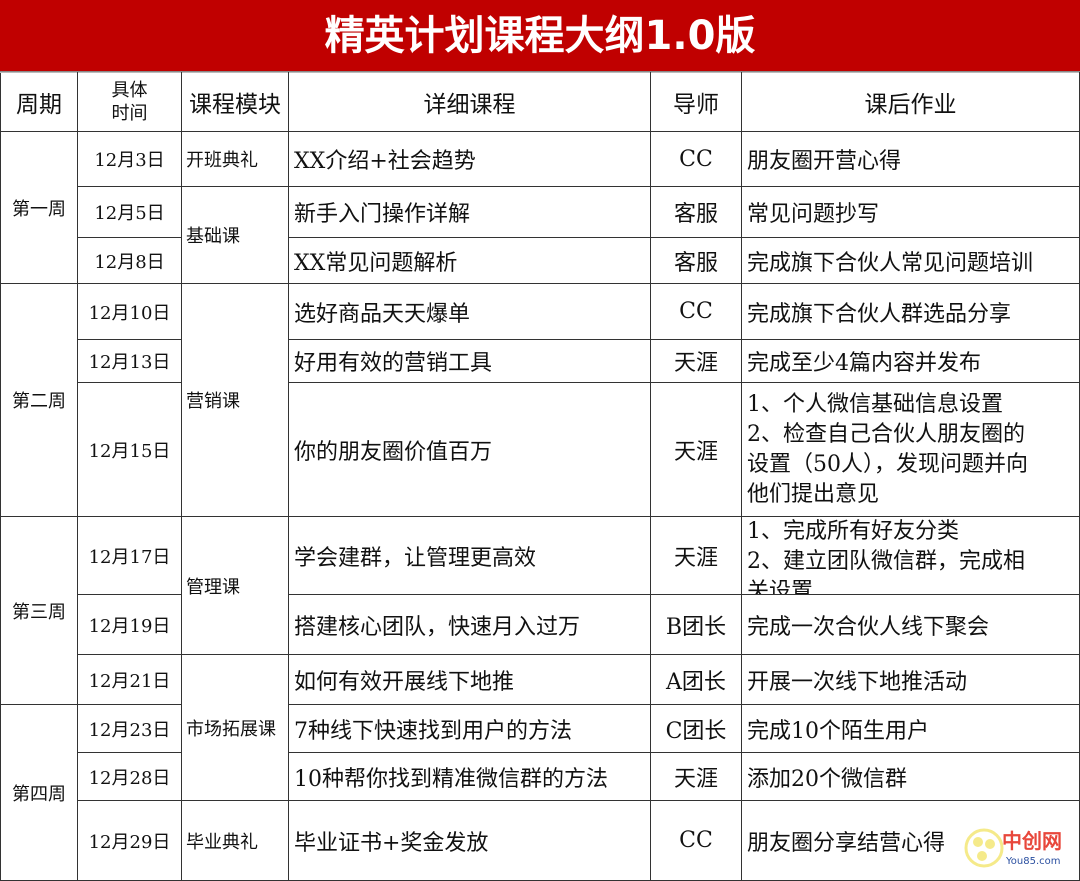 The image size is (1080, 881). What do you see at coordinates (129, 840) in the screenshot?
I see `date-cell: 12月29日` at bounding box center [129, 840].